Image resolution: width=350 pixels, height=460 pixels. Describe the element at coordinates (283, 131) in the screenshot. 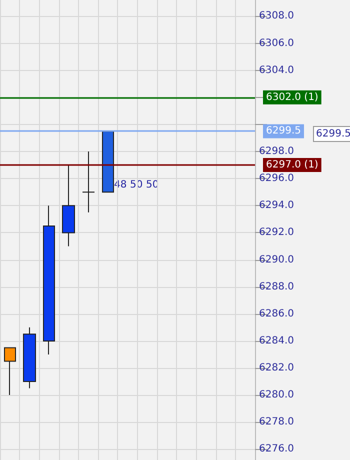

I see `ref-line-label: 6299.5` at that location.